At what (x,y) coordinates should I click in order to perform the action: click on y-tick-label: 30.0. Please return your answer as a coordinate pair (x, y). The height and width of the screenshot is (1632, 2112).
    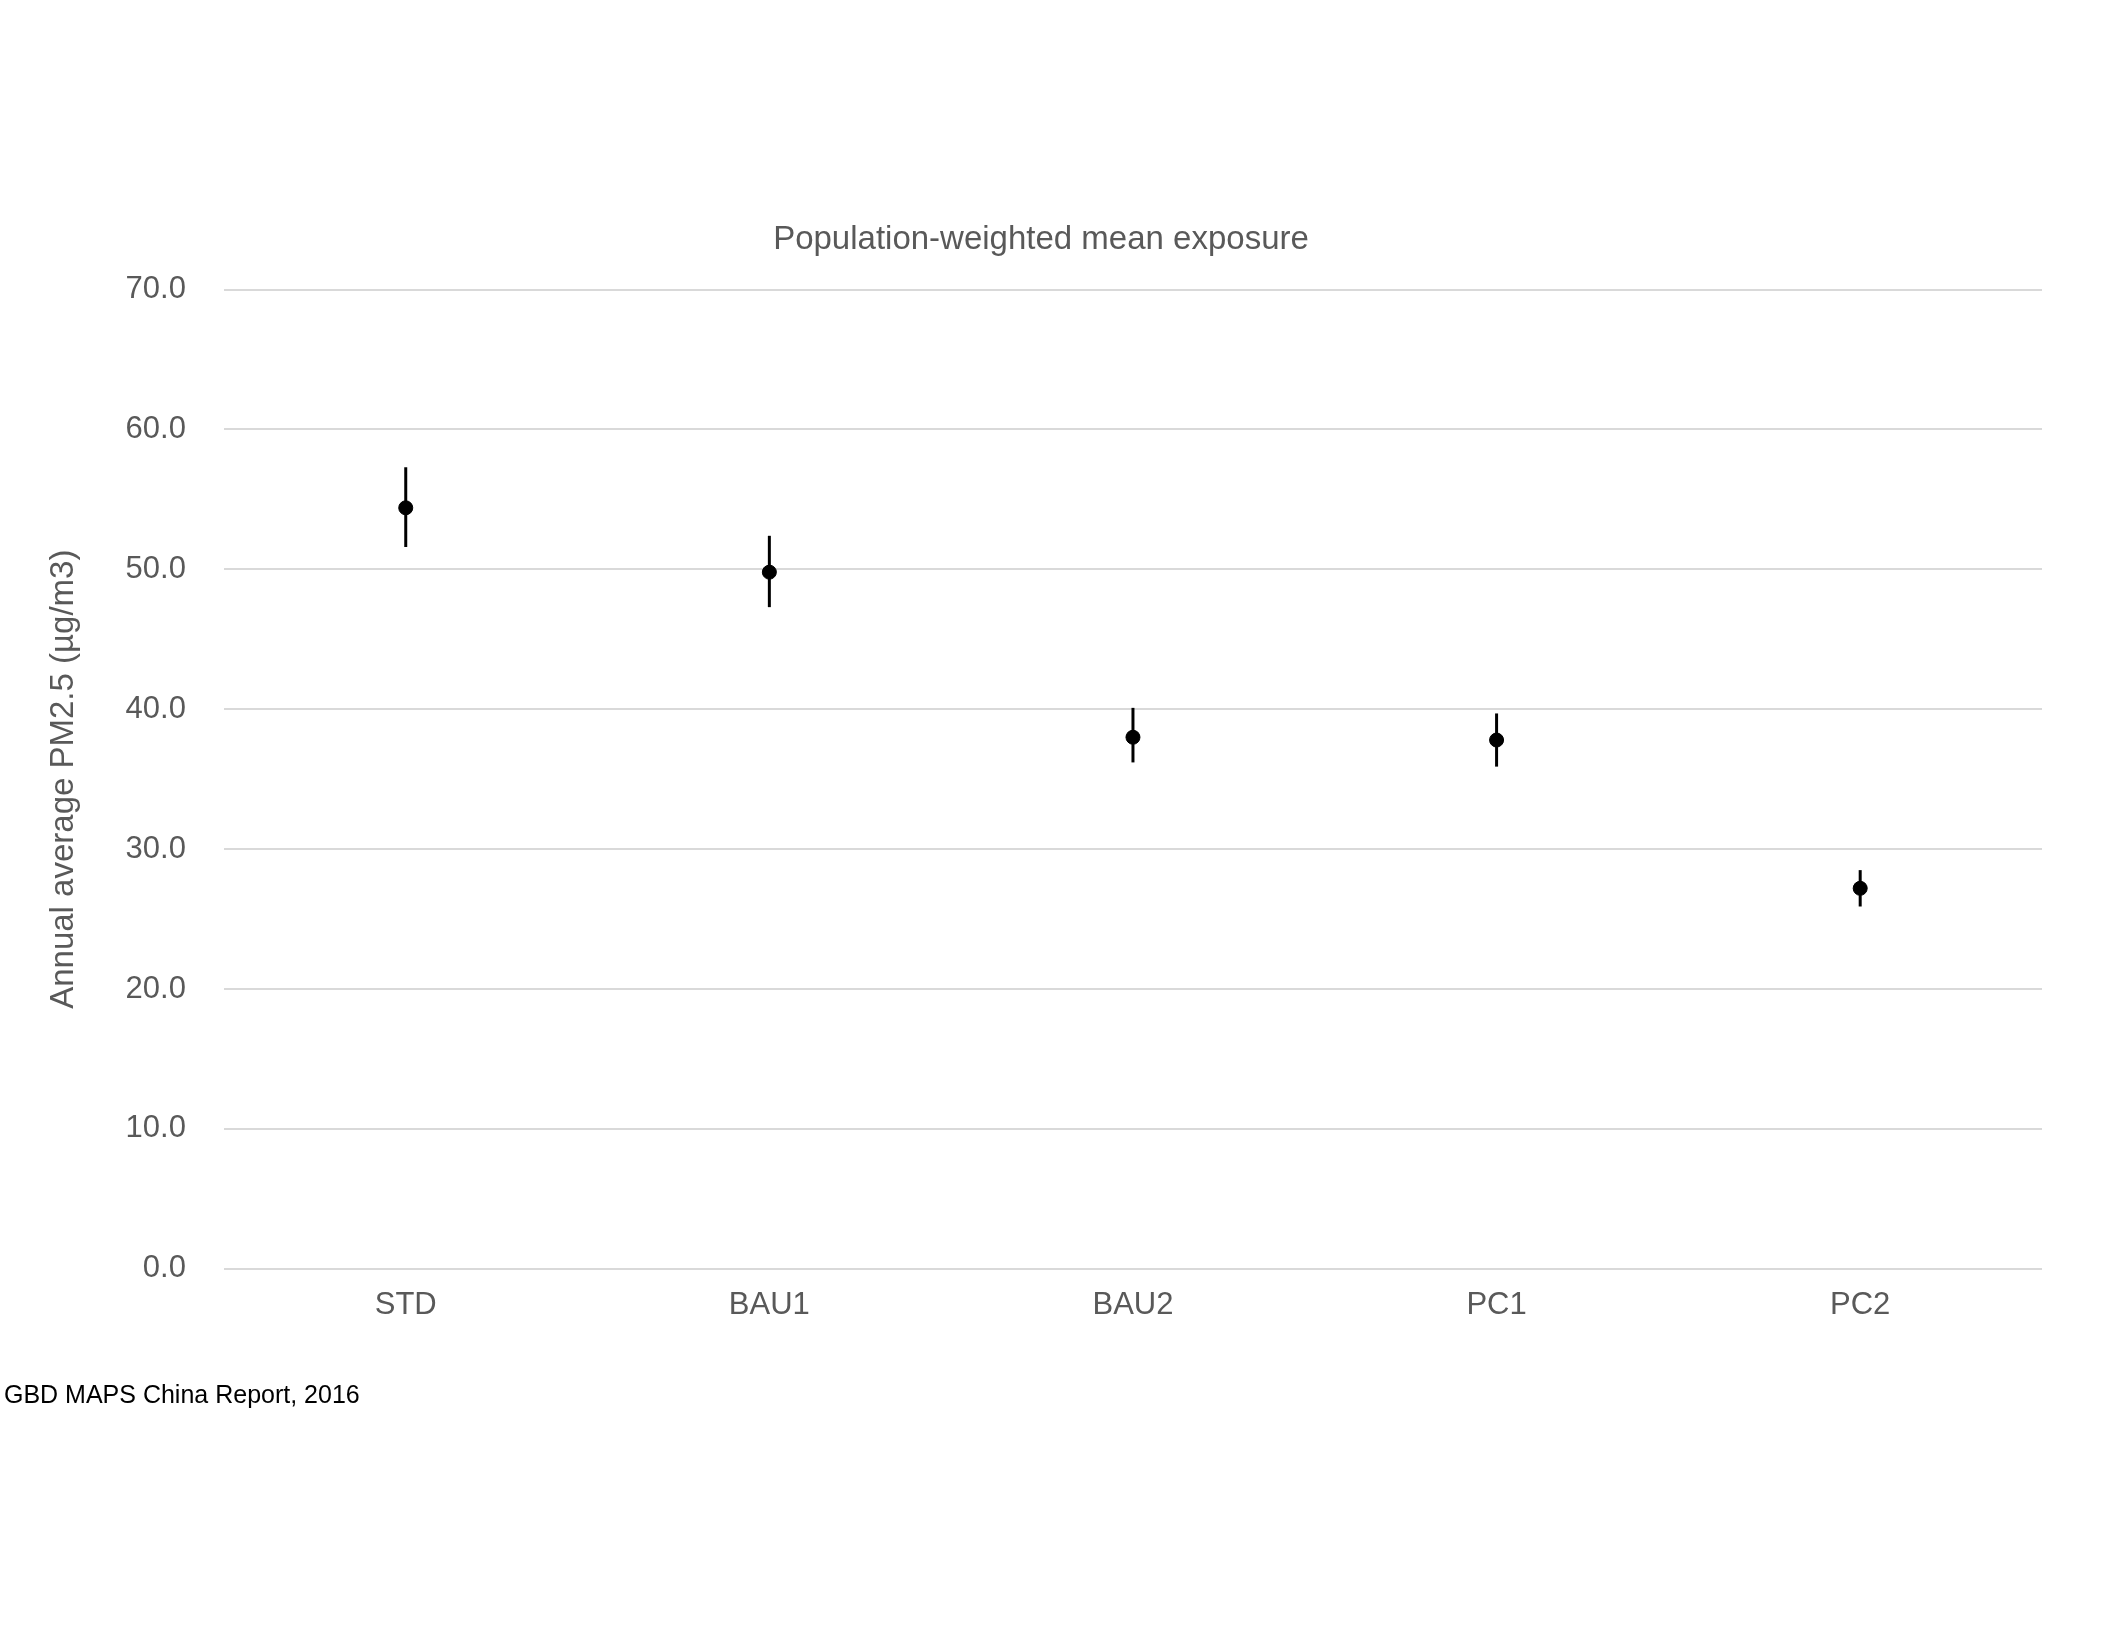
    Looking at the image, I should click on (155, 847).